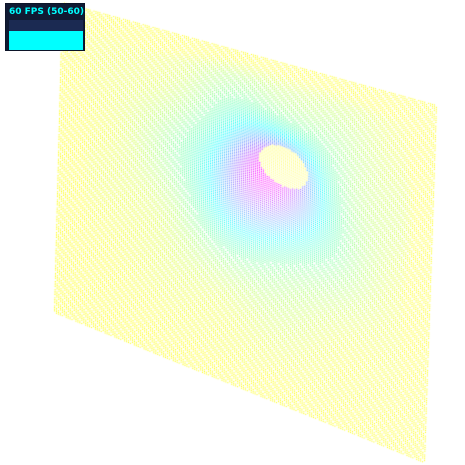  I want to click on fps-graph, so click(46, 35).